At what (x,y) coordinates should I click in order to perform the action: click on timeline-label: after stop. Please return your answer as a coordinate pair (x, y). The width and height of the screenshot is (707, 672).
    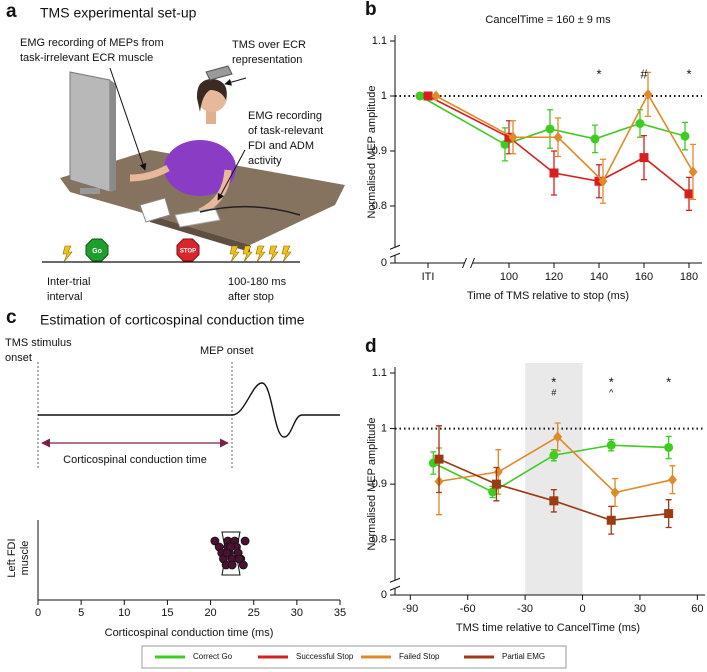
    Looking at the image, I should click on (251, 297).